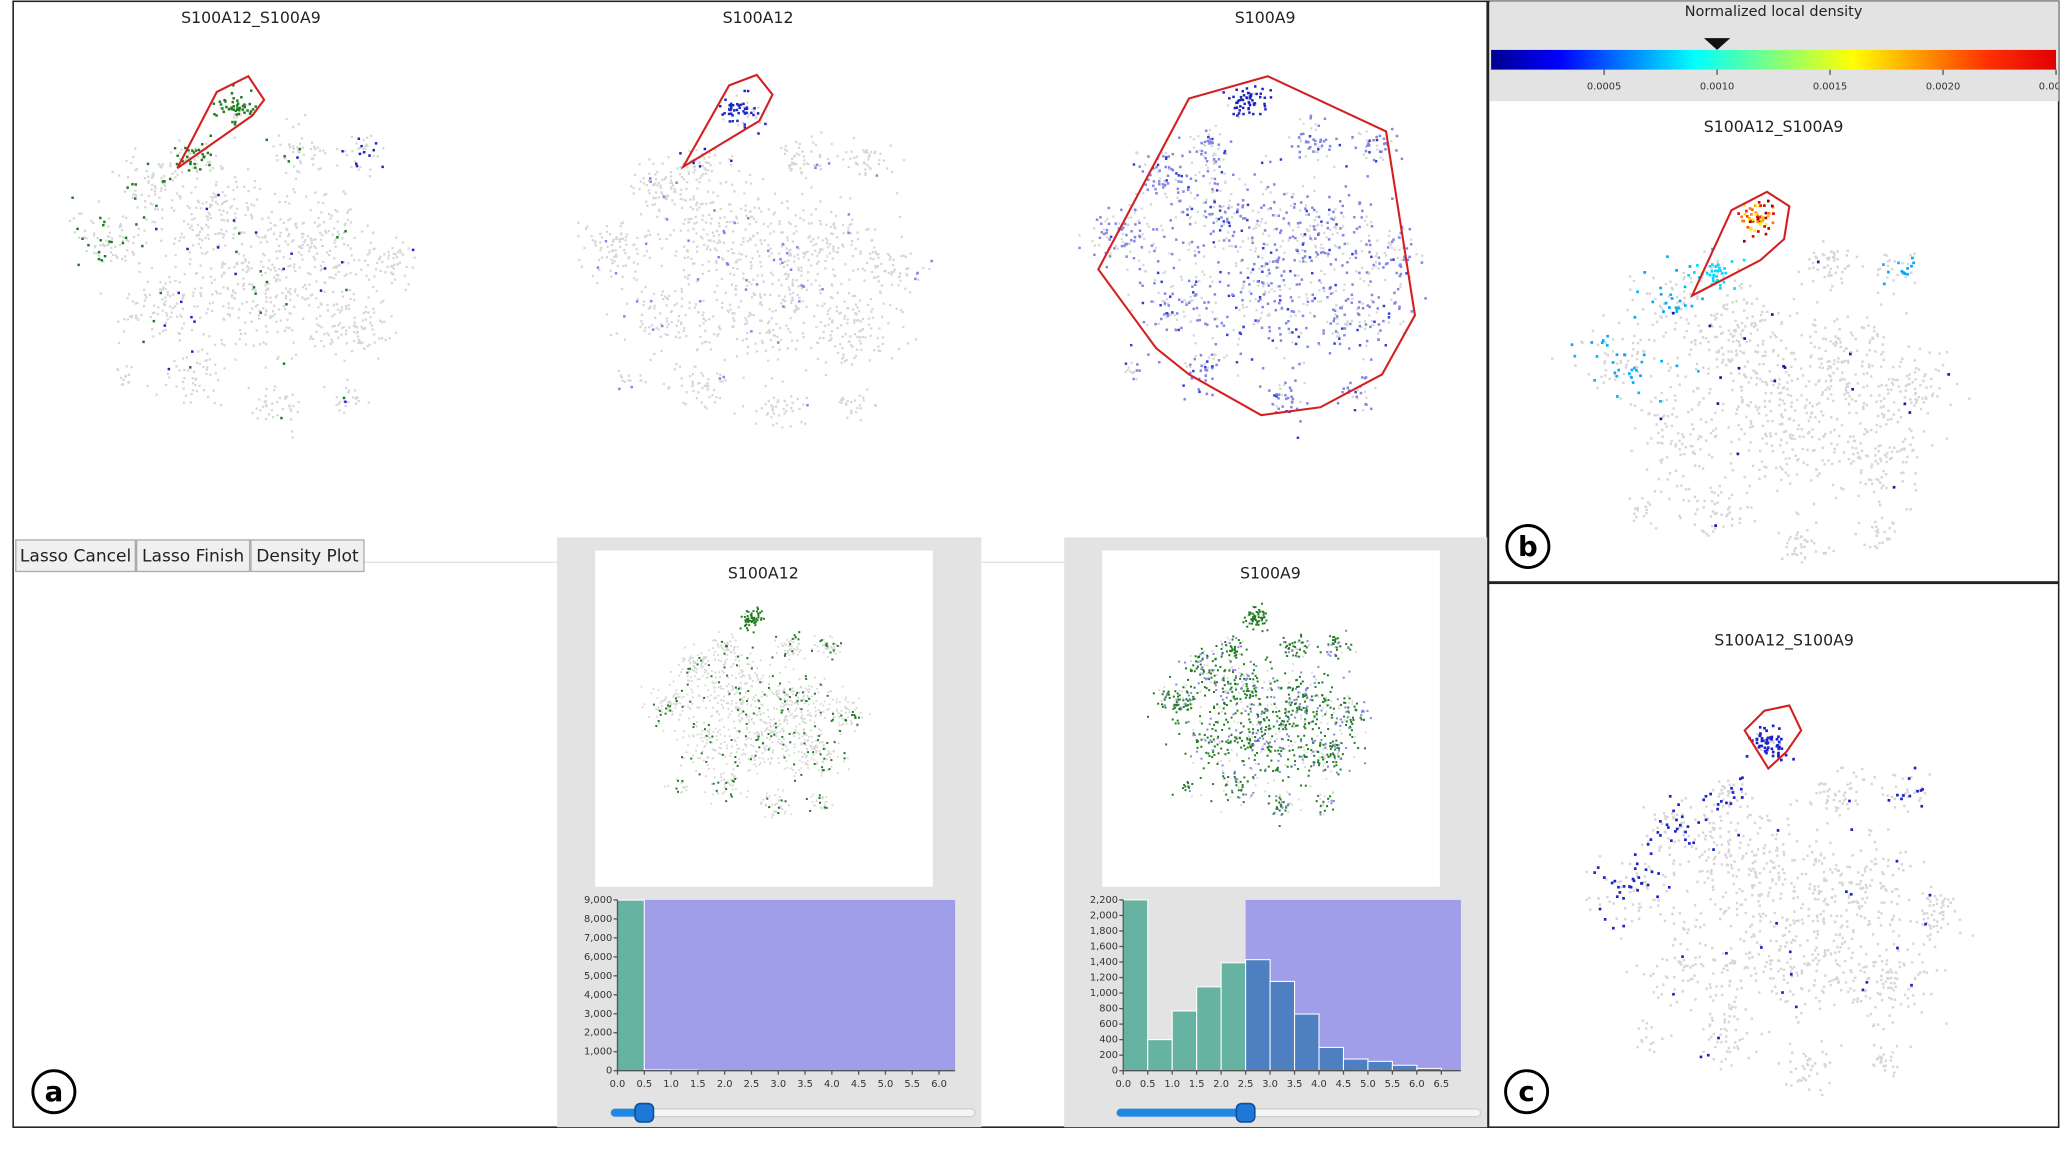 The image size is (2060, 1149). I want to click on y-tick-label: 1,800, so click(1104, 931).